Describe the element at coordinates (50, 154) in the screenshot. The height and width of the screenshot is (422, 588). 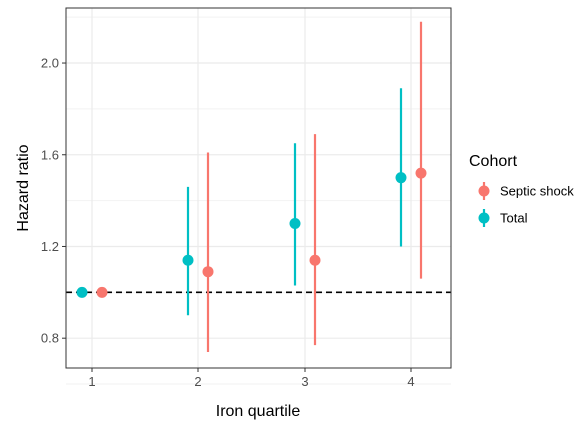
I see `y-tick-label: 1.6` at that location.